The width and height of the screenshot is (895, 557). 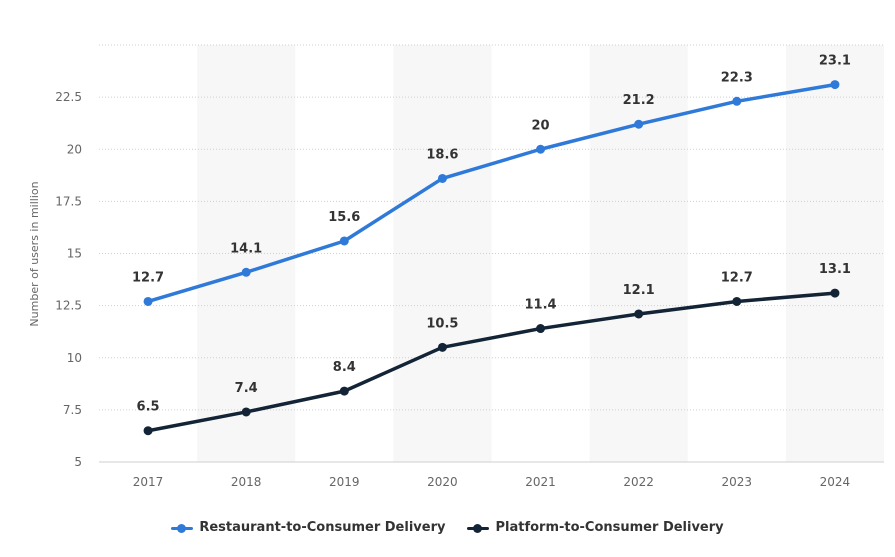 I want to click on y-axis-label: Number of users in million, so click(x=34, y=253).